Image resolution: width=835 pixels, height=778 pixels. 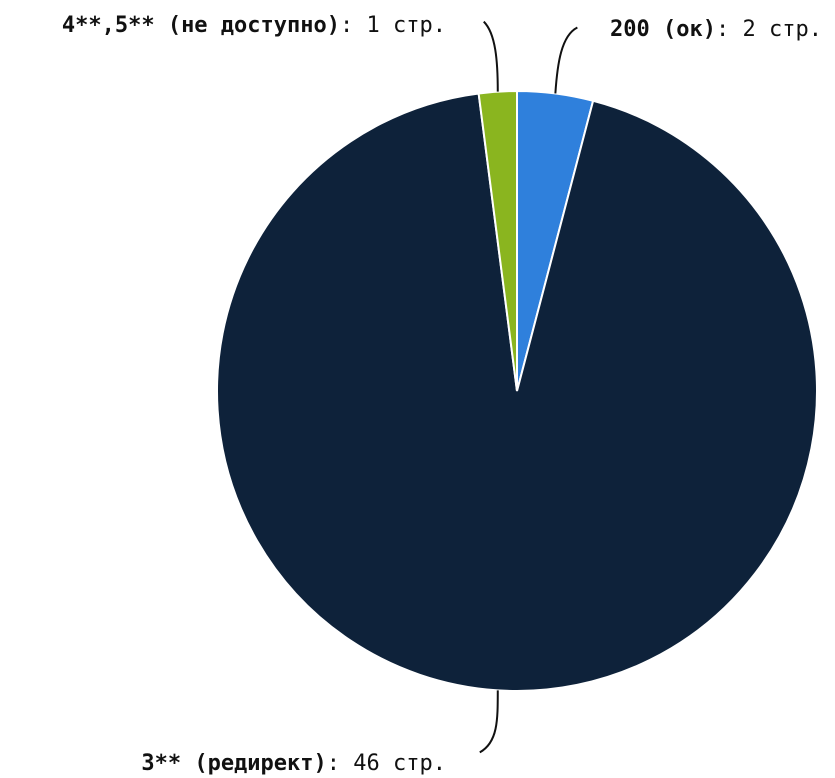 I want to click on slice-label-3xx-redirect: 3** (редирект): 46 стр., so click(x=293, y=763).